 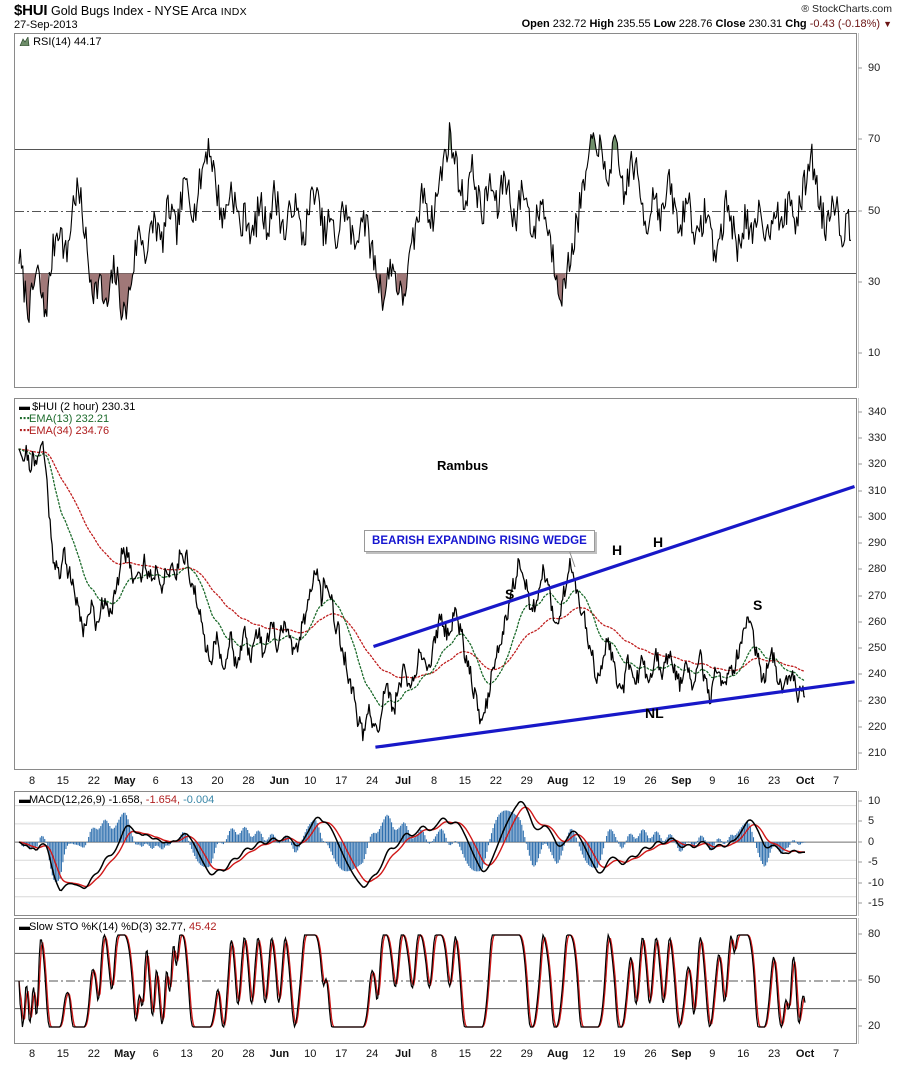 What do you see at coordinates (84, 407) in the screenshot?
I see `price-legend-text: $HUI (2 hour) 230.31` at bounding box center [84, 407].